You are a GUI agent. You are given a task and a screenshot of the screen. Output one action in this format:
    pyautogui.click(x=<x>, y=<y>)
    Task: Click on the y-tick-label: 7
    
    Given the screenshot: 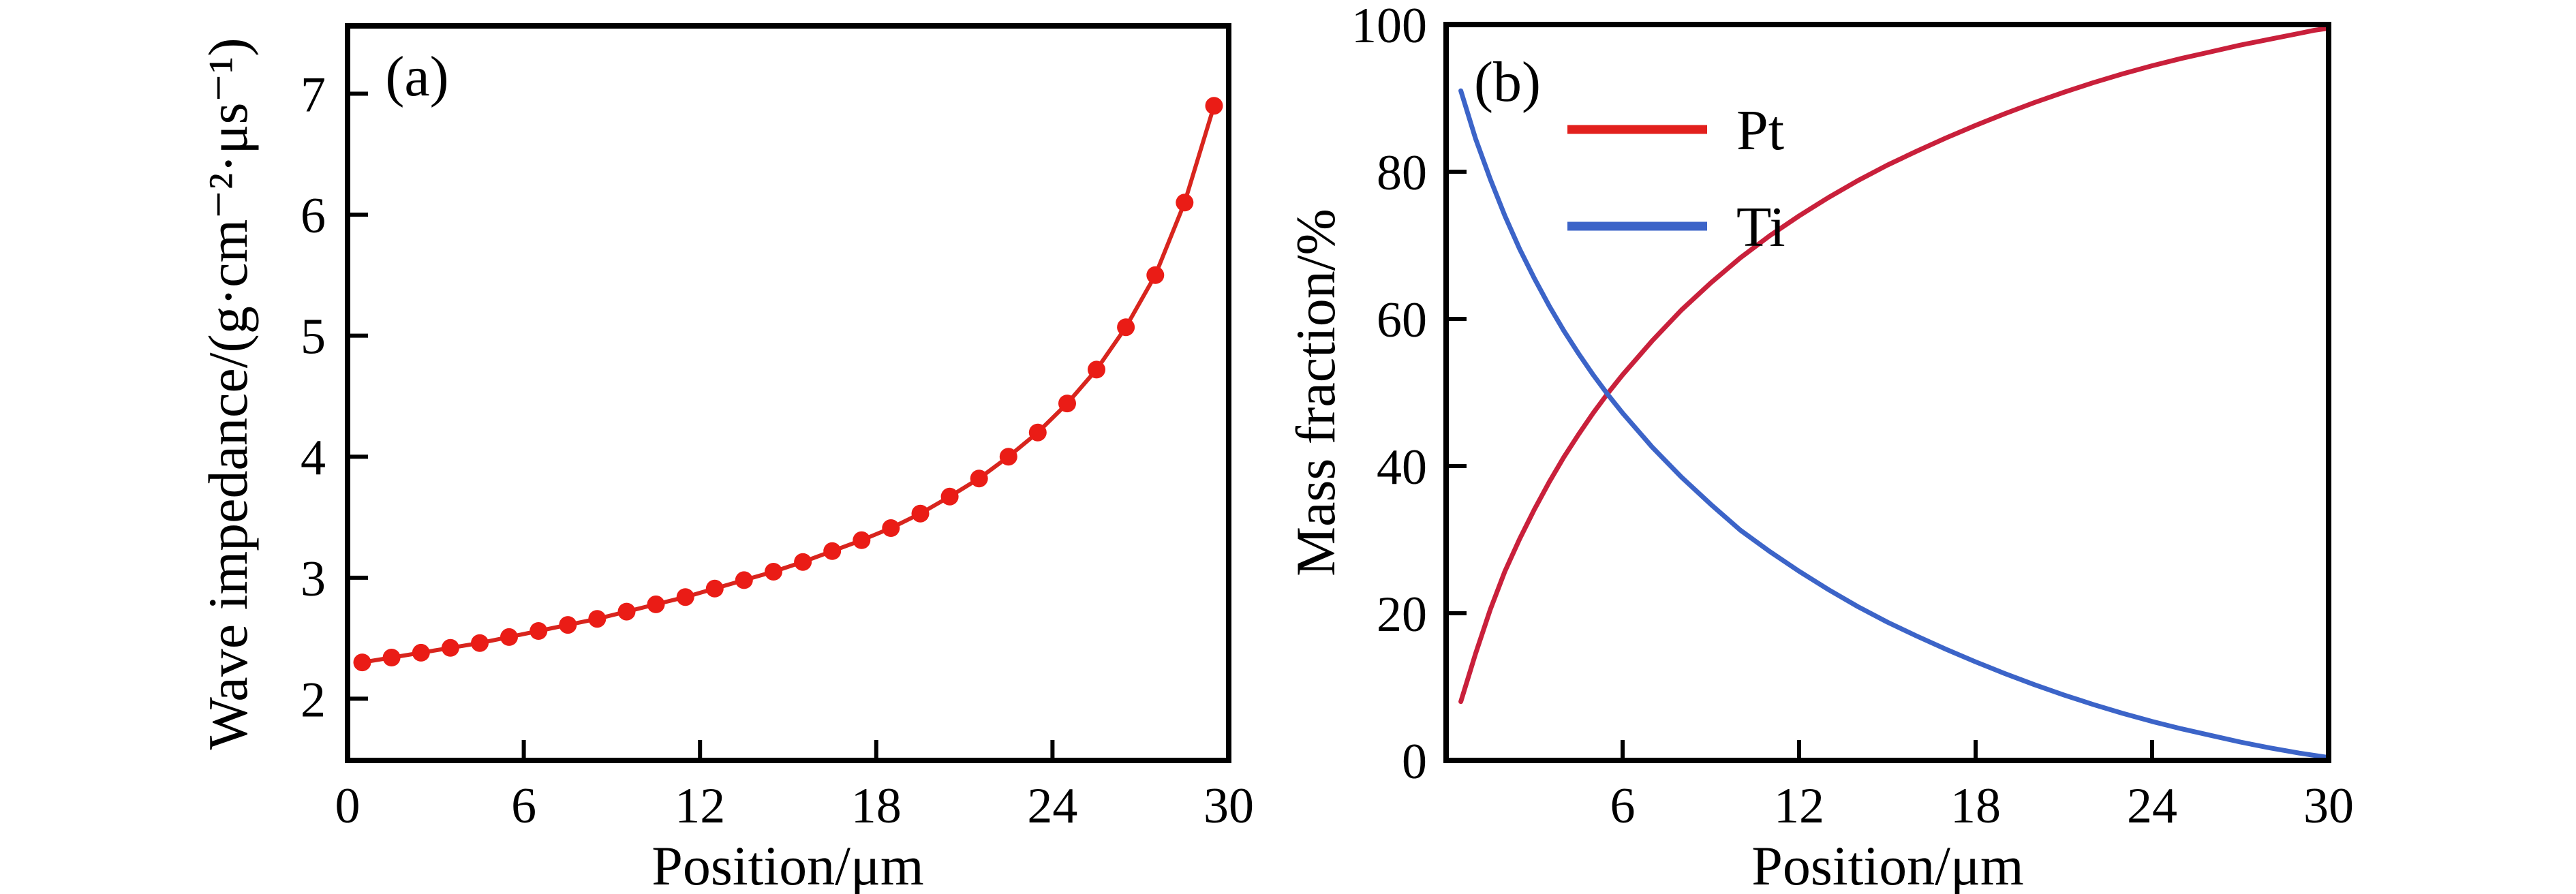 What is the action you would take?
    pyautogui.click(x=313, y=95)
    